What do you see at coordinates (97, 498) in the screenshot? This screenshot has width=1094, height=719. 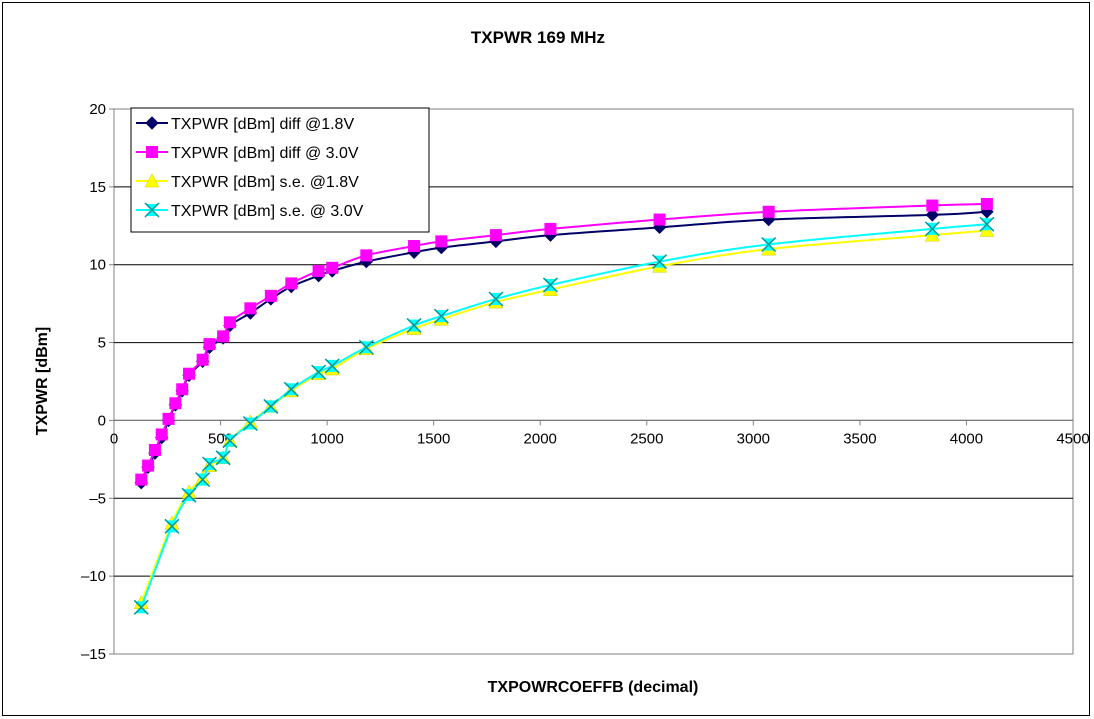 I see `y-tick-label-2: –5` at bounding box center [97, 498].